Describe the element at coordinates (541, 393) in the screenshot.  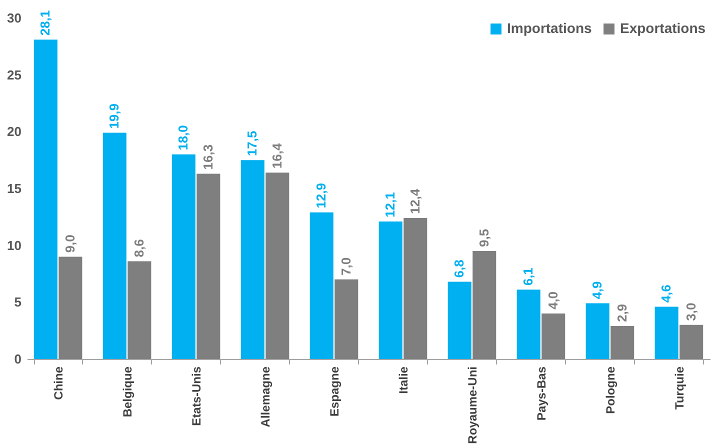
I see `x-tick-label: Pays-Bas` at that location.